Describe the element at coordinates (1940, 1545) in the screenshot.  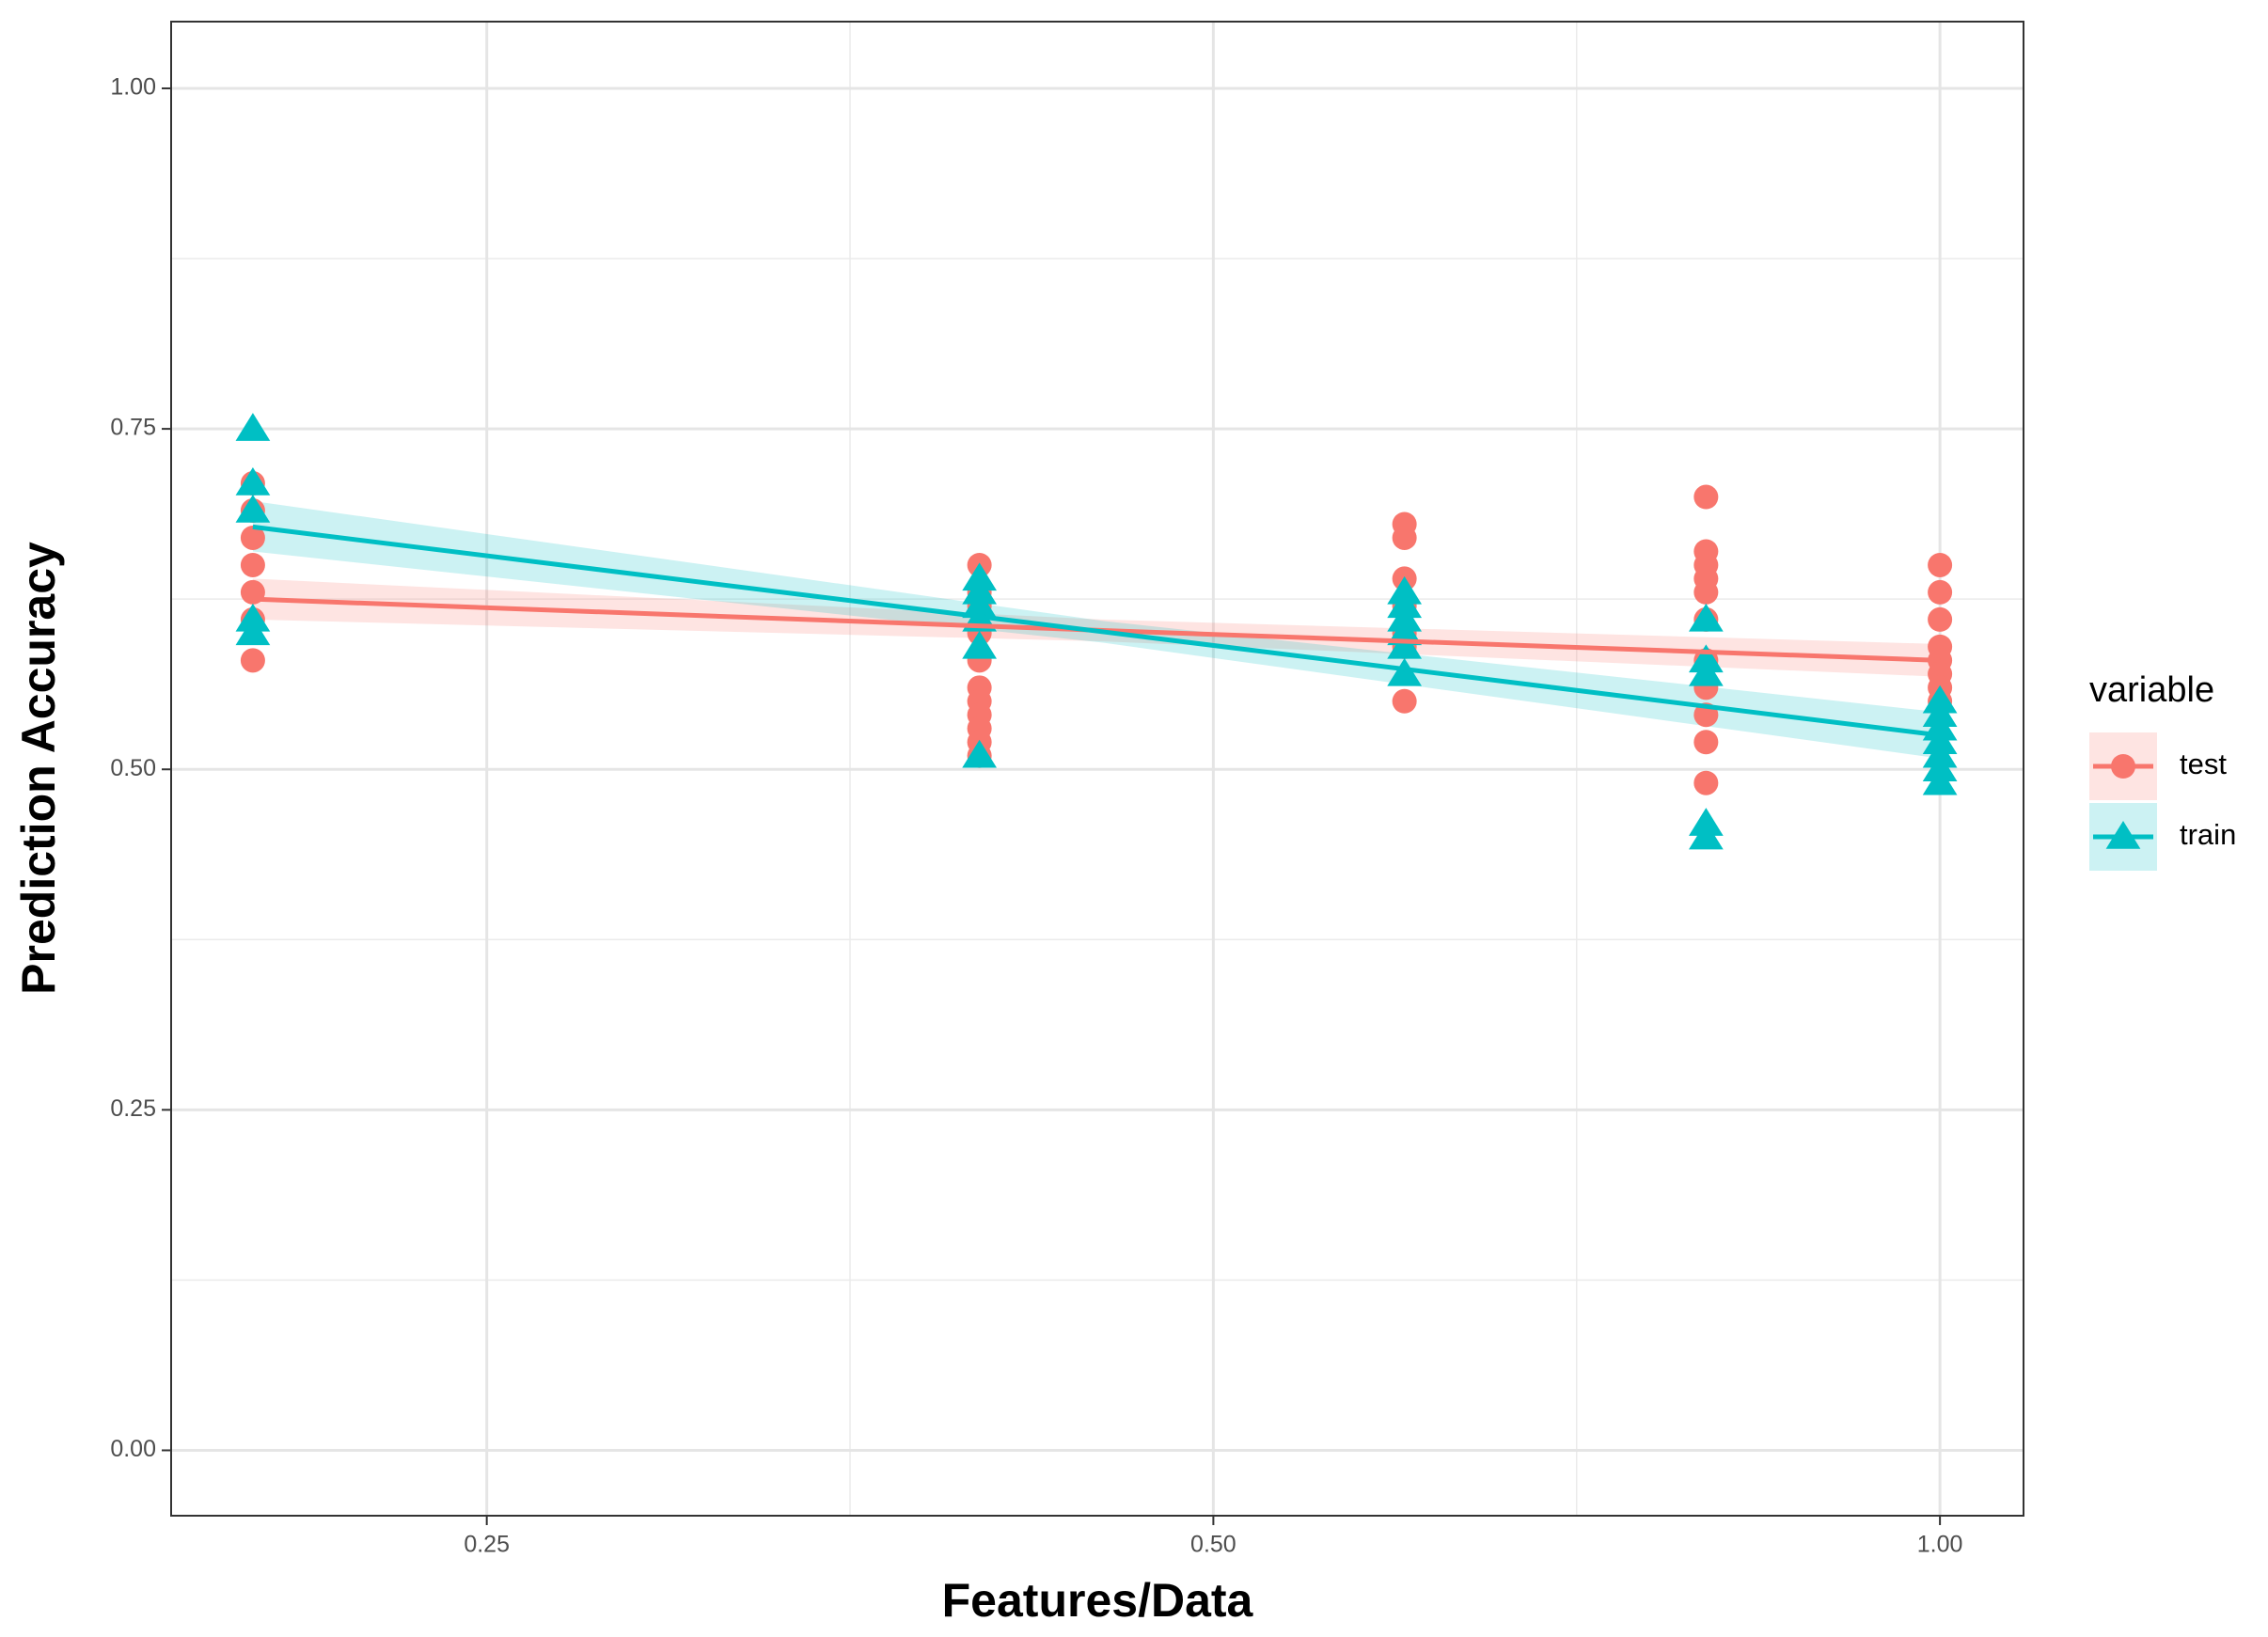
I see `x-tick-label: 1.00` at that location.